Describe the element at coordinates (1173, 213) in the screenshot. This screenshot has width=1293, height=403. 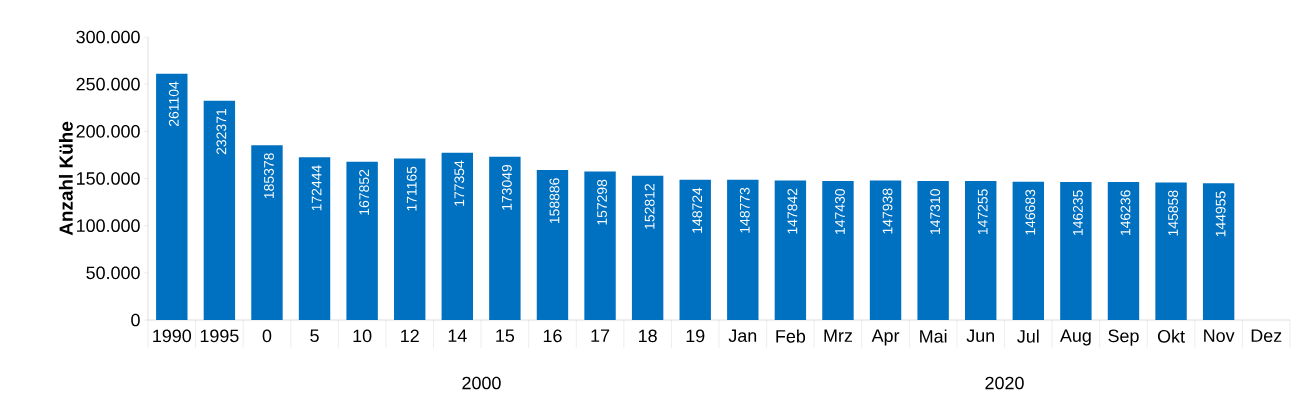
I see `data-label: 145858` at that location.